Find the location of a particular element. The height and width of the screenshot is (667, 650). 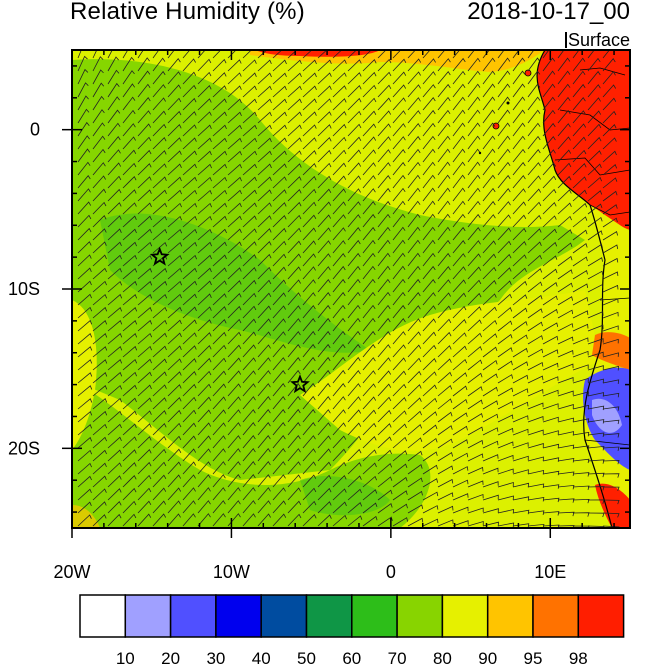

legend-label: 80 is located at coordinates (442, 658).